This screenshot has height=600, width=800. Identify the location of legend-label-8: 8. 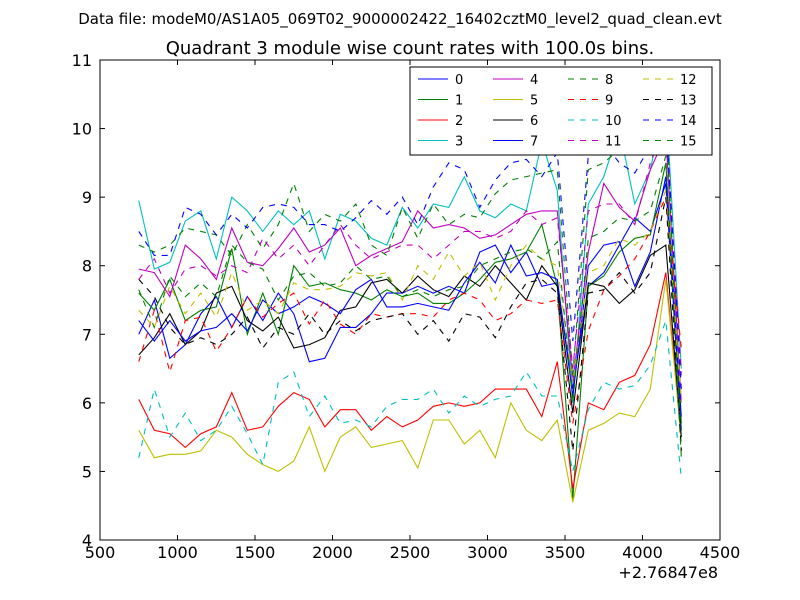
(609, 80).